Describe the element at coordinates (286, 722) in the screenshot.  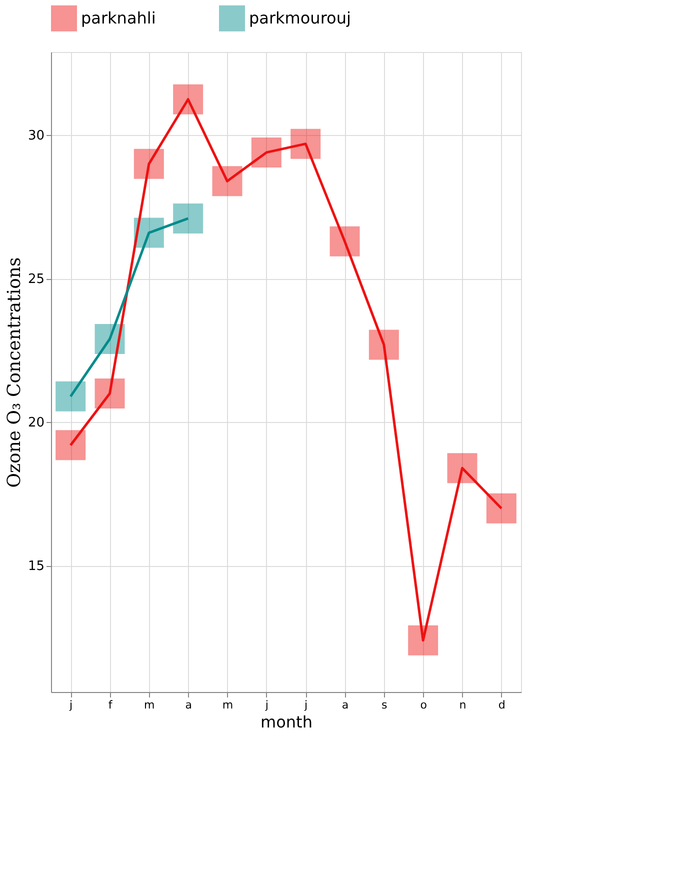
I see `x-axis-title: month` at that location.